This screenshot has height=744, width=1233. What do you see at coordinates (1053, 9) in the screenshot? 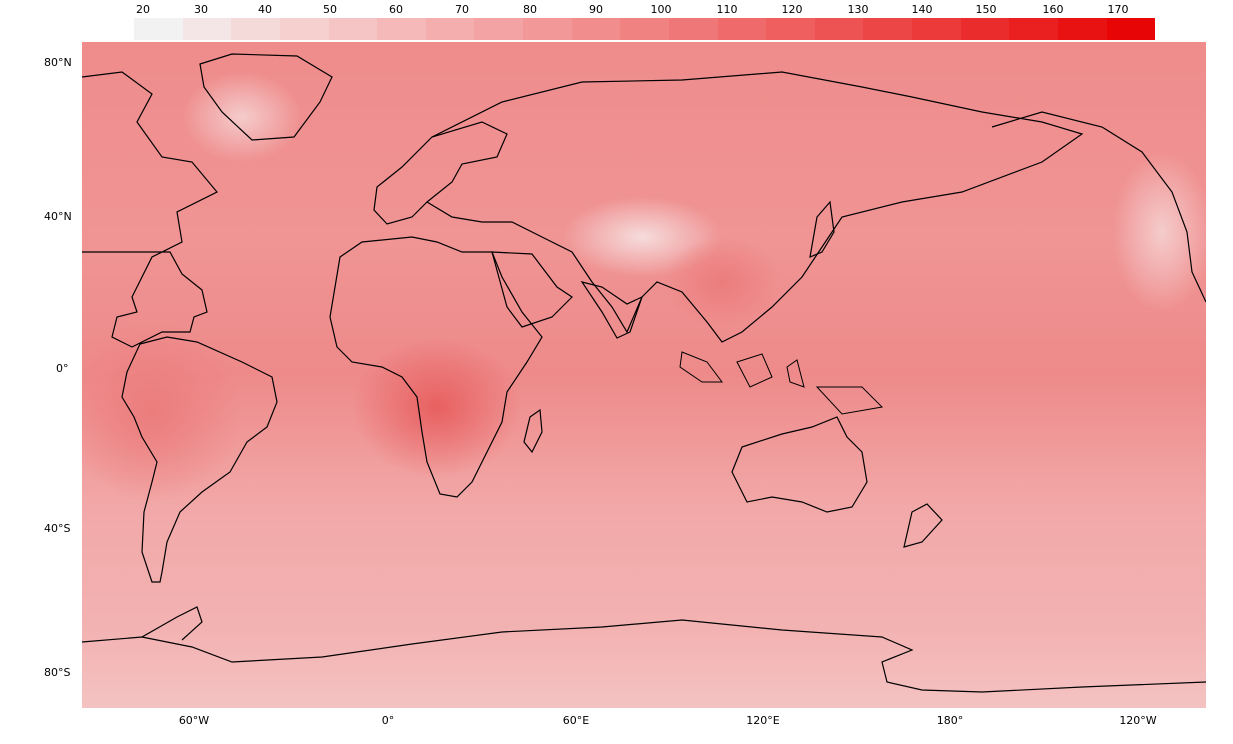
I see `colorbar-tick: 160` at bounding box center [1053, 9].